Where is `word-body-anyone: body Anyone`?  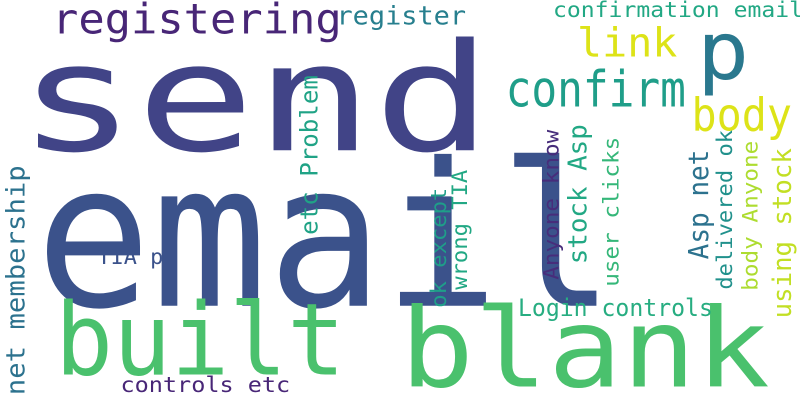 word-body-anyone: body Anyone is located at coordinates (751, 216).